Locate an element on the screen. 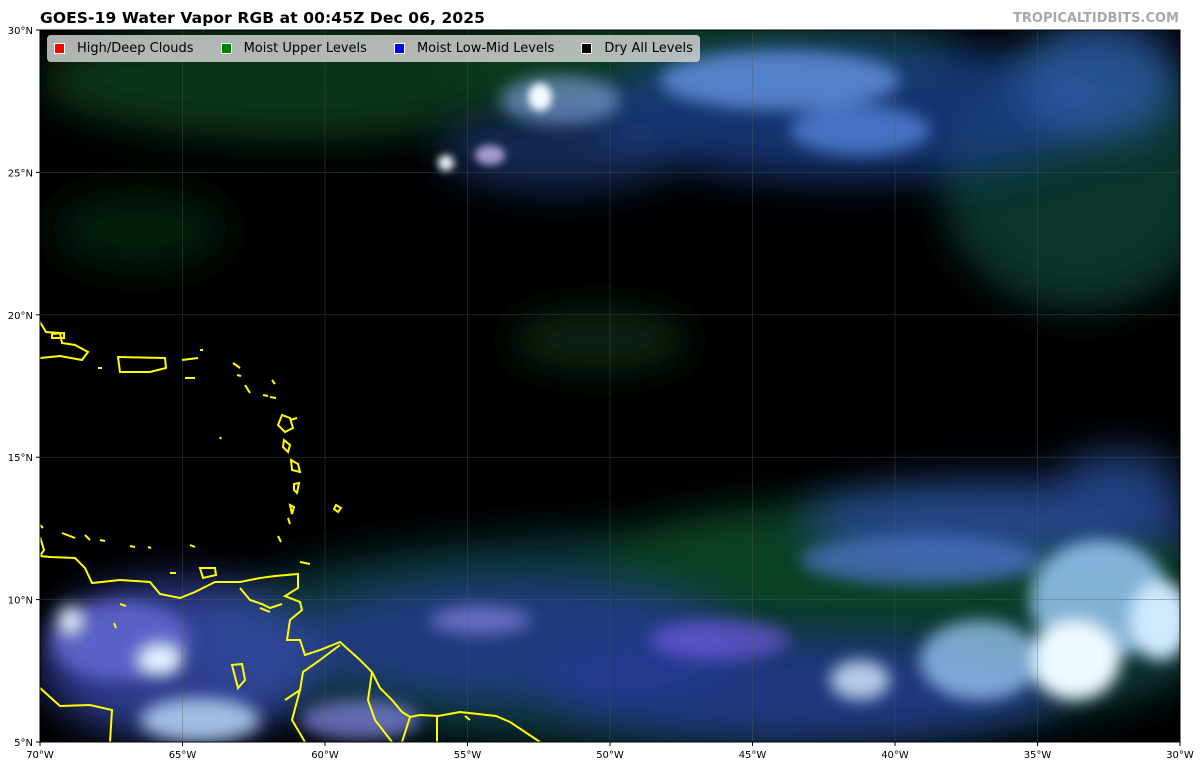 The image size is (1200, 765). lat-axis: 5°N 10°N 15°N 20°N 25°N 30°N is located at coordinates (24, 387).